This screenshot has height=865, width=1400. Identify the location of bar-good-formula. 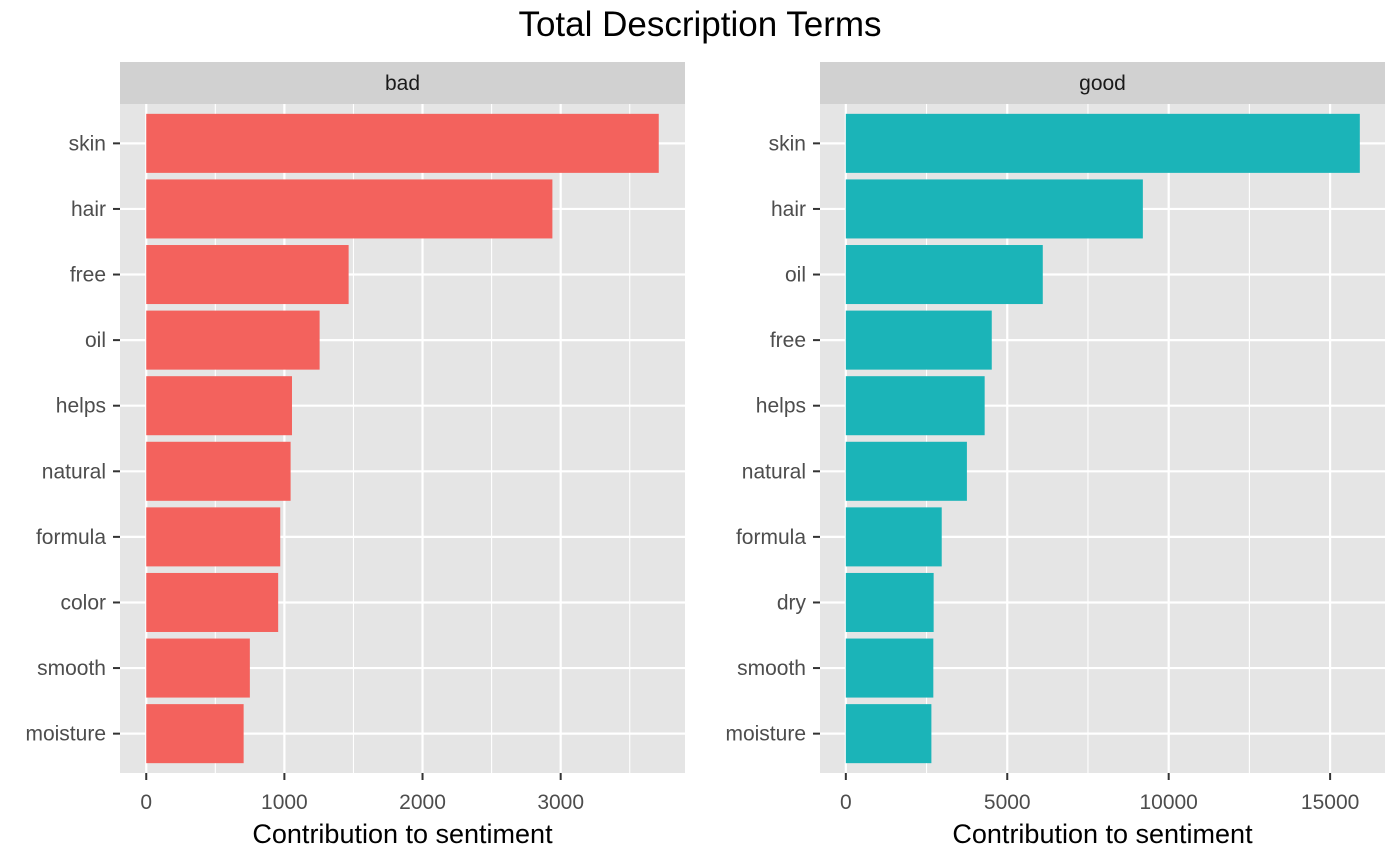
(893, 537).